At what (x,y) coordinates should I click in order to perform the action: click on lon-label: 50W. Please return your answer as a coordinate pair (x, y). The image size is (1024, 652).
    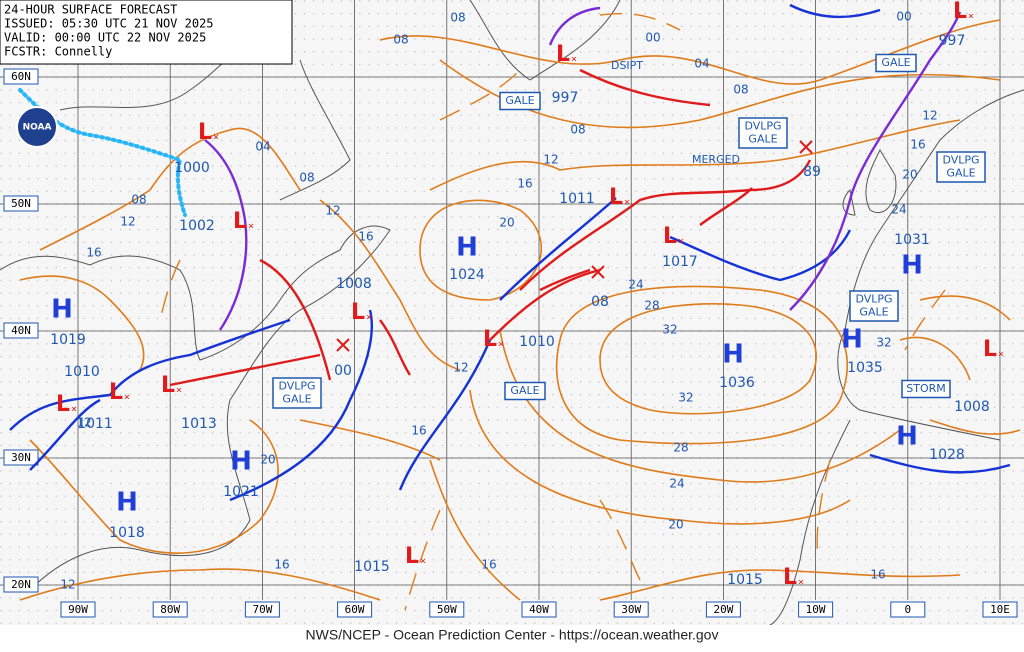
    Looking at the image, I should click on (447, 609).